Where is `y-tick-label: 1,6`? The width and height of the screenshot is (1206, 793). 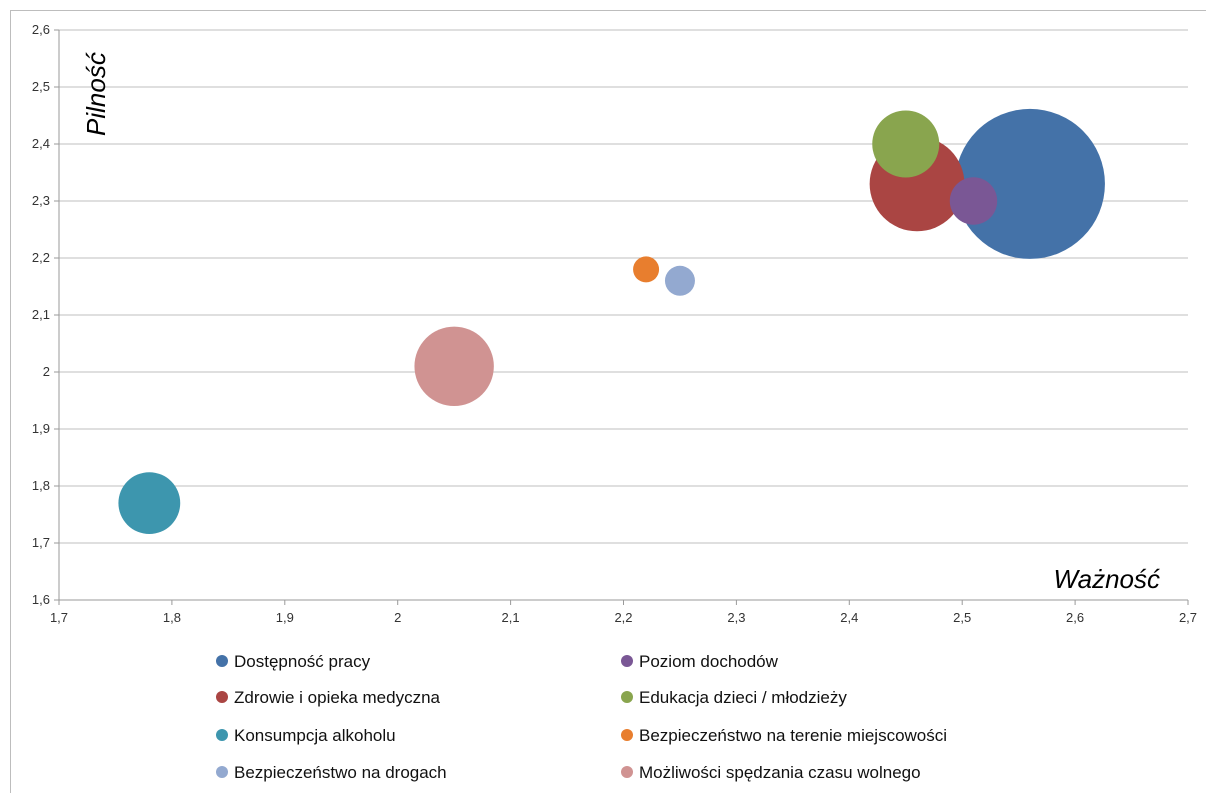
y-tick-label: 1,6 is located at coordinates (41, 599).